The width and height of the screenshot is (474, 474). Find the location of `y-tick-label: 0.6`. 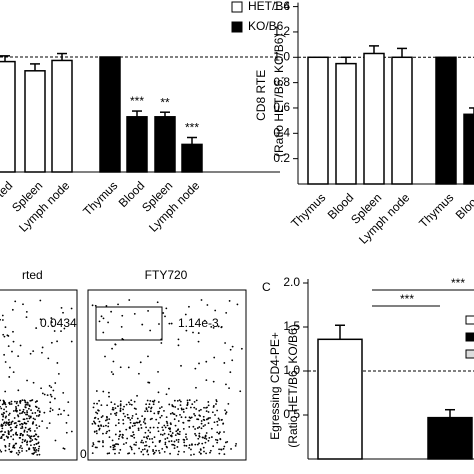

y-tick-label: 0.6 is located at coordinates (281, 107).